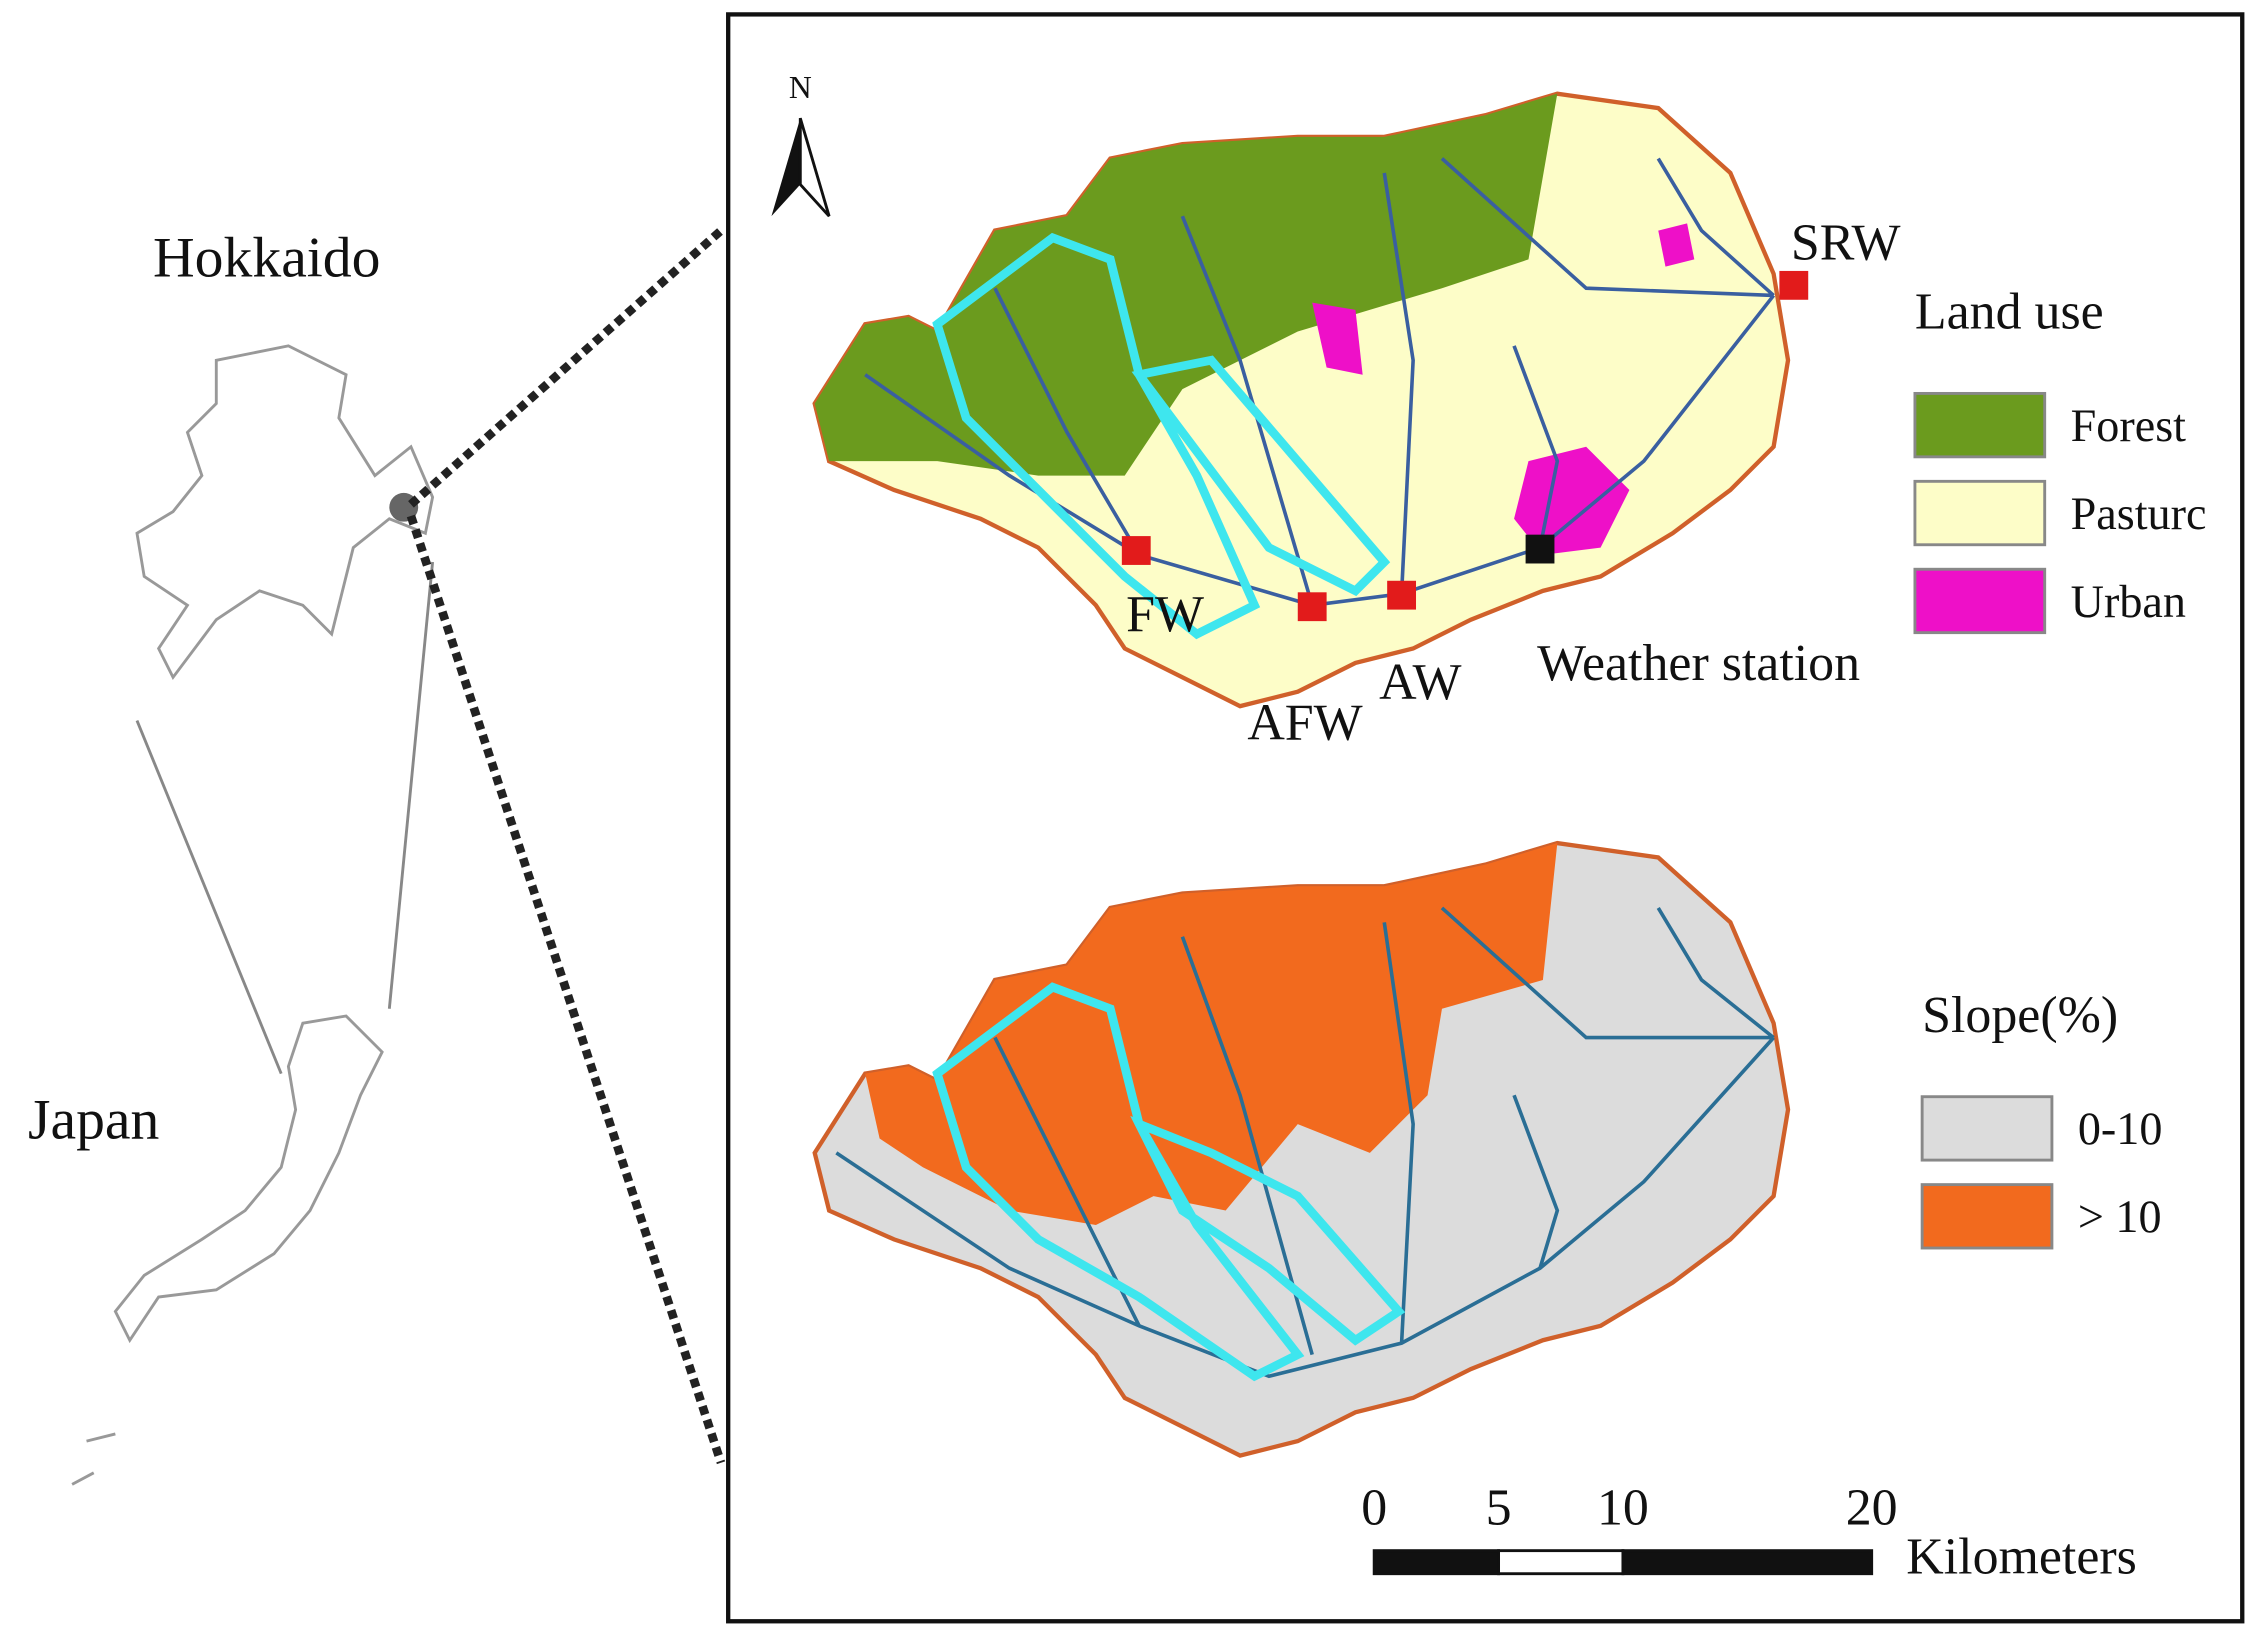  What do you see at coordinates (1698, 663) in the screenshot?
I see `site-label: Weather station` at bounding box center [1698, 663].